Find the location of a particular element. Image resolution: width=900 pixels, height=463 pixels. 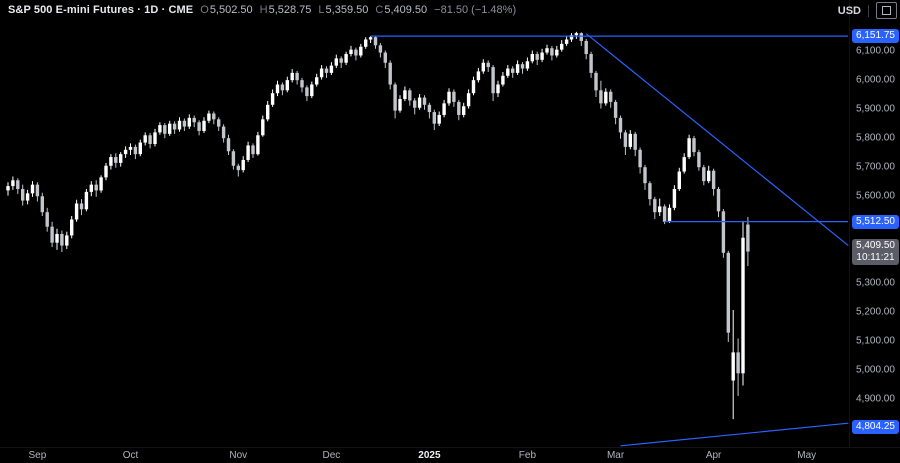

high-number: 5,528.75 is located at coordinates (290, 10).